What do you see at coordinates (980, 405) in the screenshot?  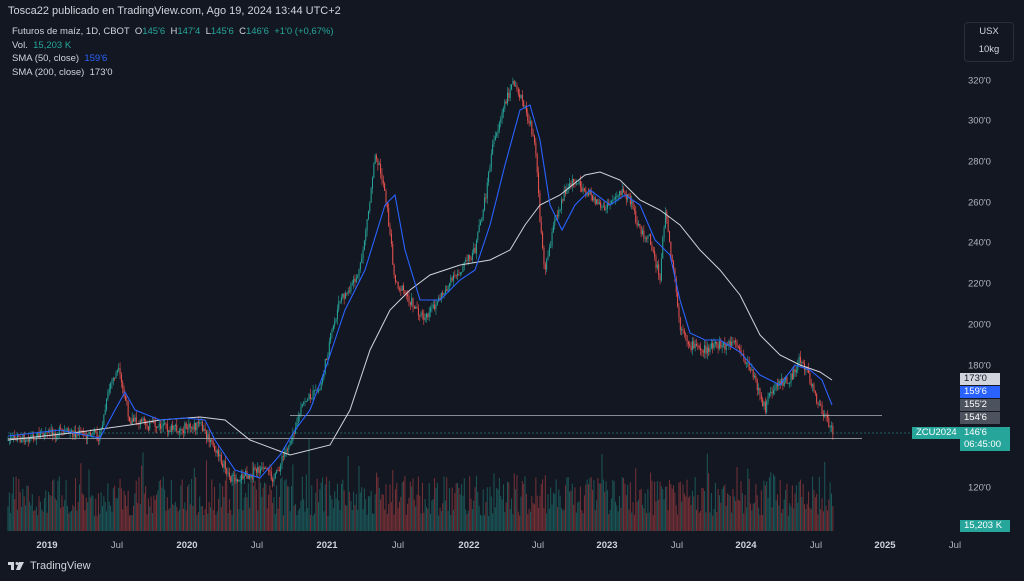 I see `price-tag-1: 155'2` at bounding box center [980, 405].